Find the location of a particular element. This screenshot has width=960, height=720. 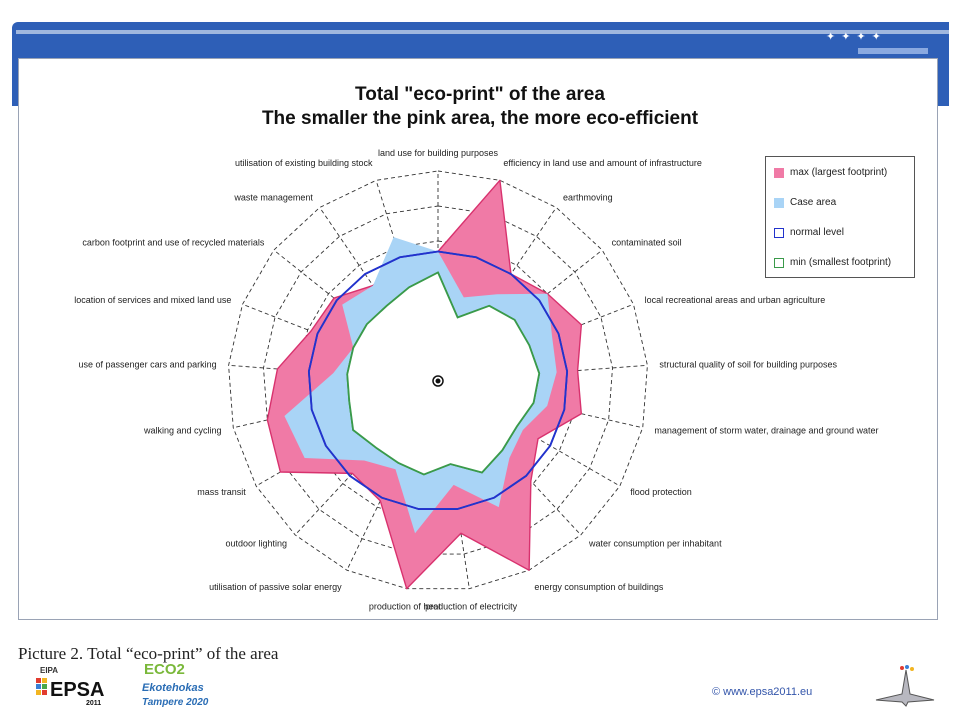

legend-item-min: min (smallest footprint) is located at coordinates (832, 262).